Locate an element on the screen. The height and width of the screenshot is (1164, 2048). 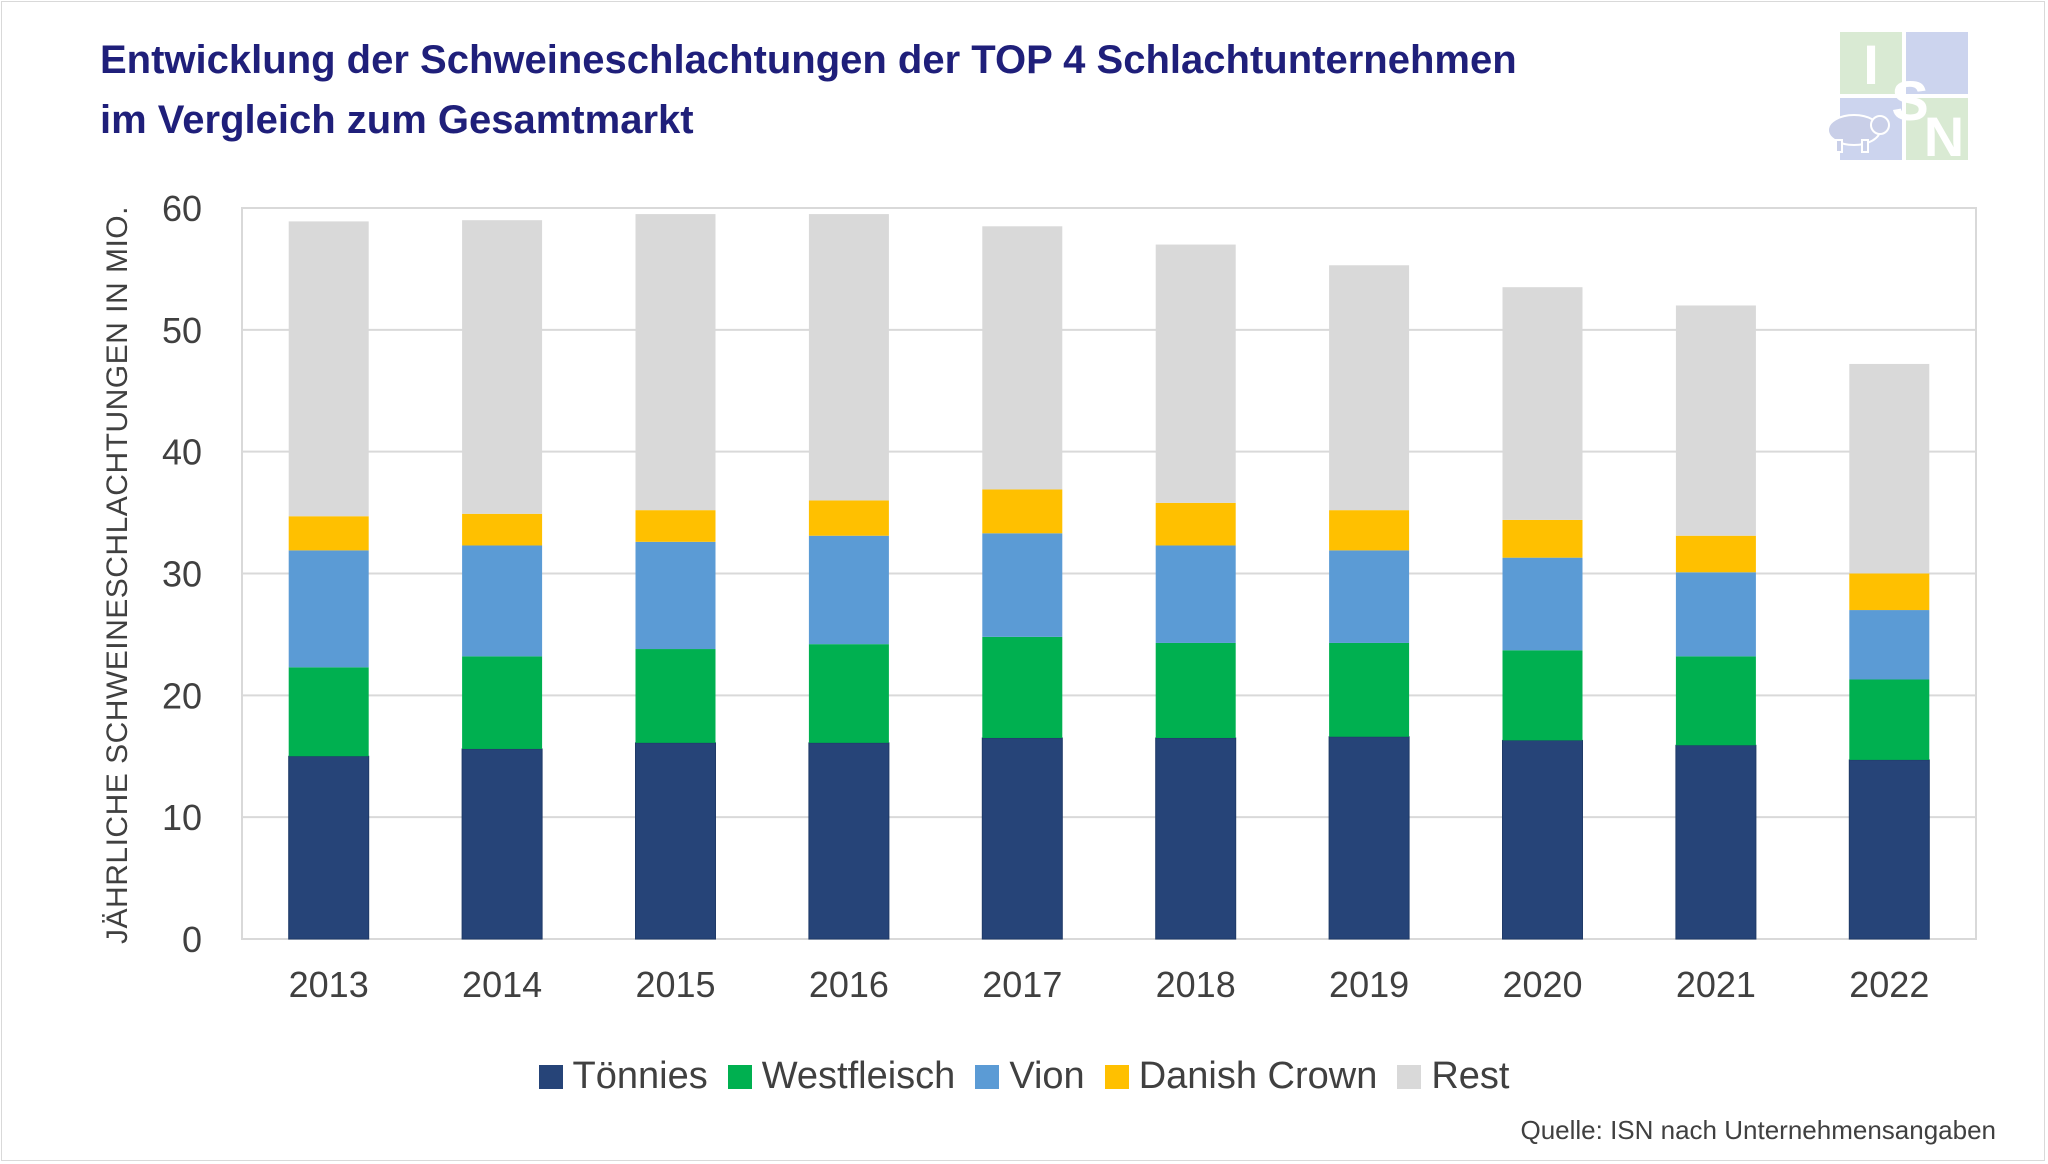
isn-logo: I S N is located at coordinates (1897, 98).